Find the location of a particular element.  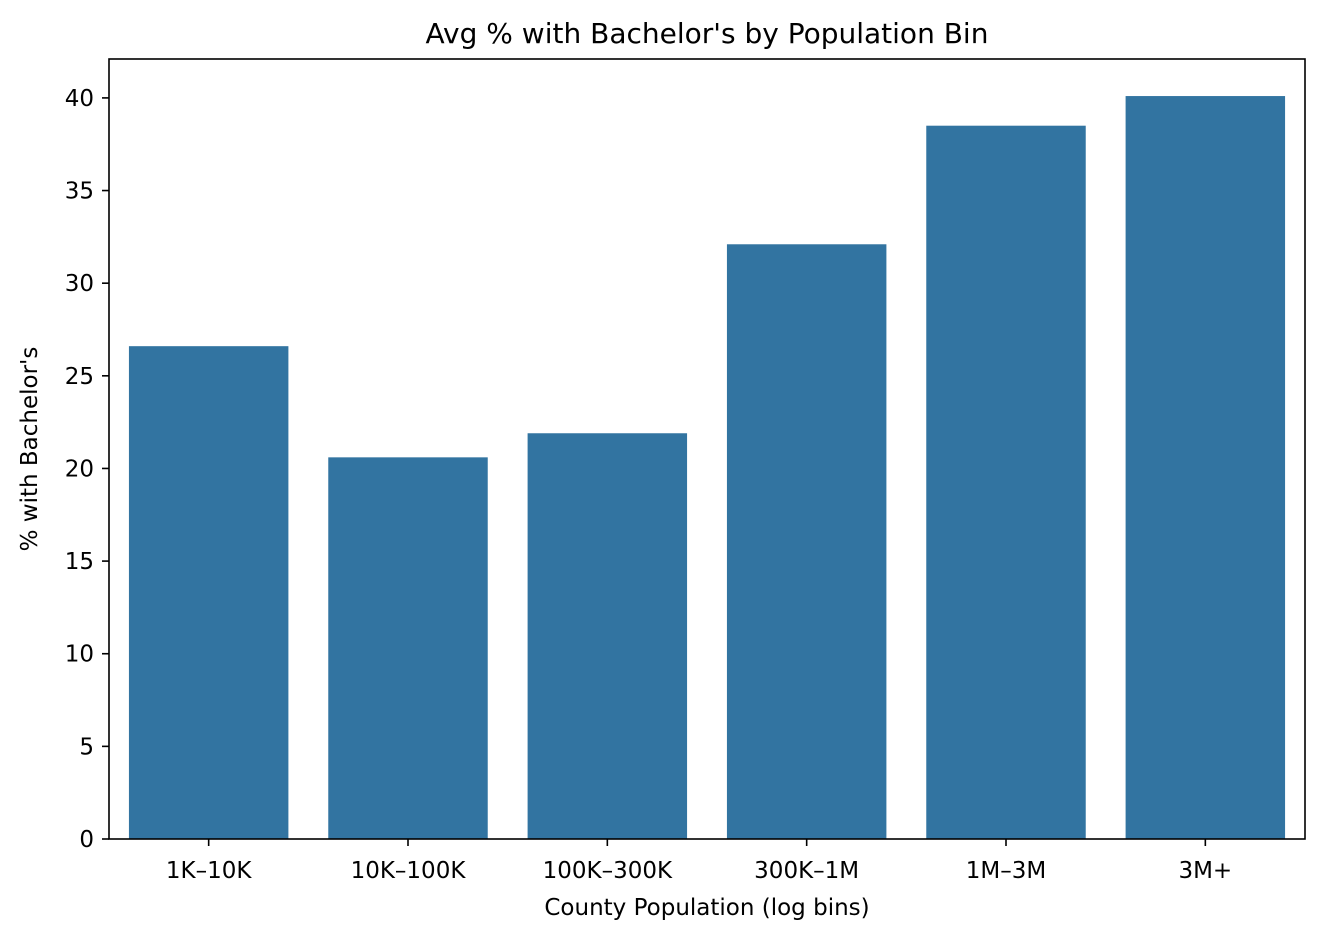

y-tick-label-2: 10 is located at coordinates (79, 655).